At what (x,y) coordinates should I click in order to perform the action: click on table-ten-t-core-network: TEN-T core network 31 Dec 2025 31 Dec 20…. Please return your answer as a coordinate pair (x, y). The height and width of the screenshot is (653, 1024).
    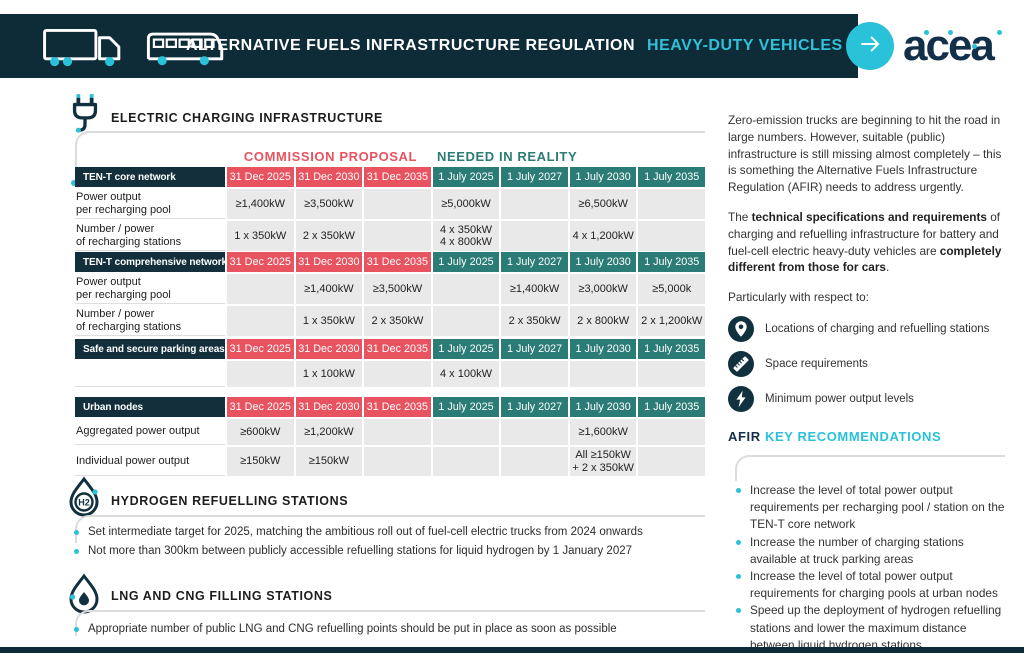
    Looking at the image, I should click on (390, 209).